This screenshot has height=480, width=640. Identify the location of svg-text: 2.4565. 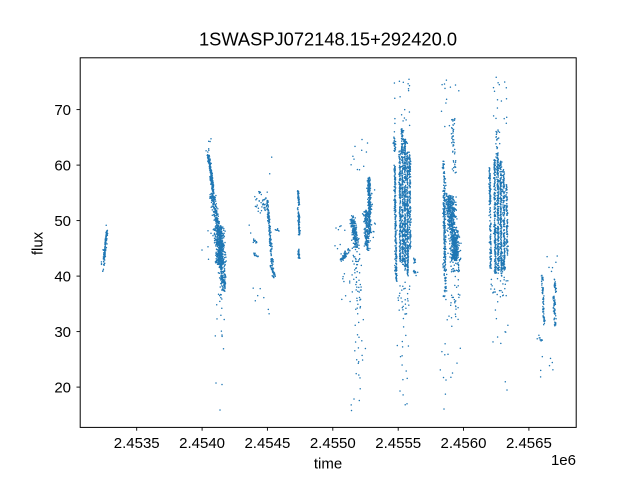
(529, 443).